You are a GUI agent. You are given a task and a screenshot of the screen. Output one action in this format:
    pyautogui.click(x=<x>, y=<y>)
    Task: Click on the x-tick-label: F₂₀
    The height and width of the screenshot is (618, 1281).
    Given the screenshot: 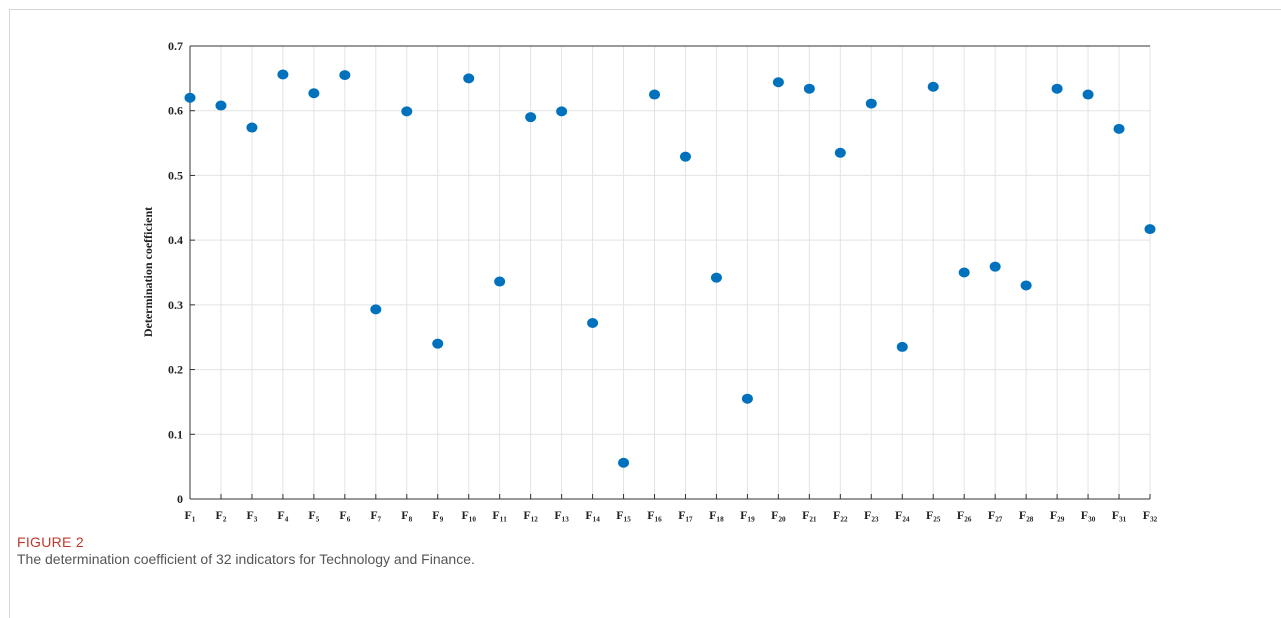 What is the action you would take?
    pyautogui.click(x=778, y=515)
    